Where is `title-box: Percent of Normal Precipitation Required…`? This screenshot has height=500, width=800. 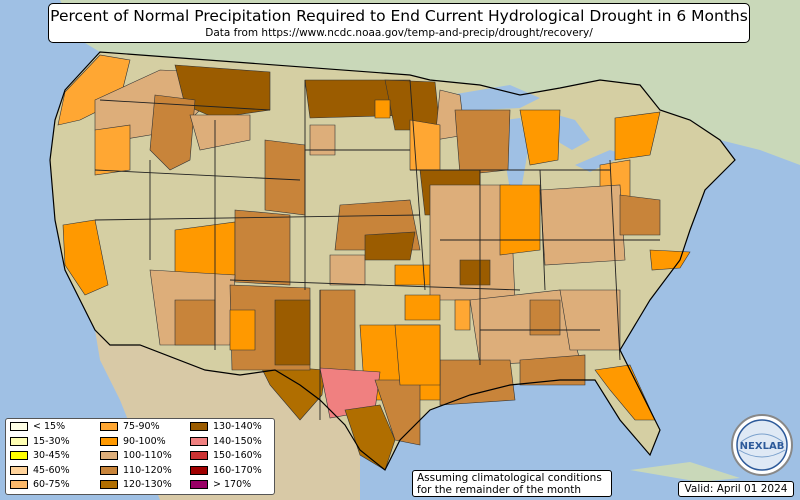
title-box: Percent of Normal Precipitation Required… is located at coordinates (399, 23).